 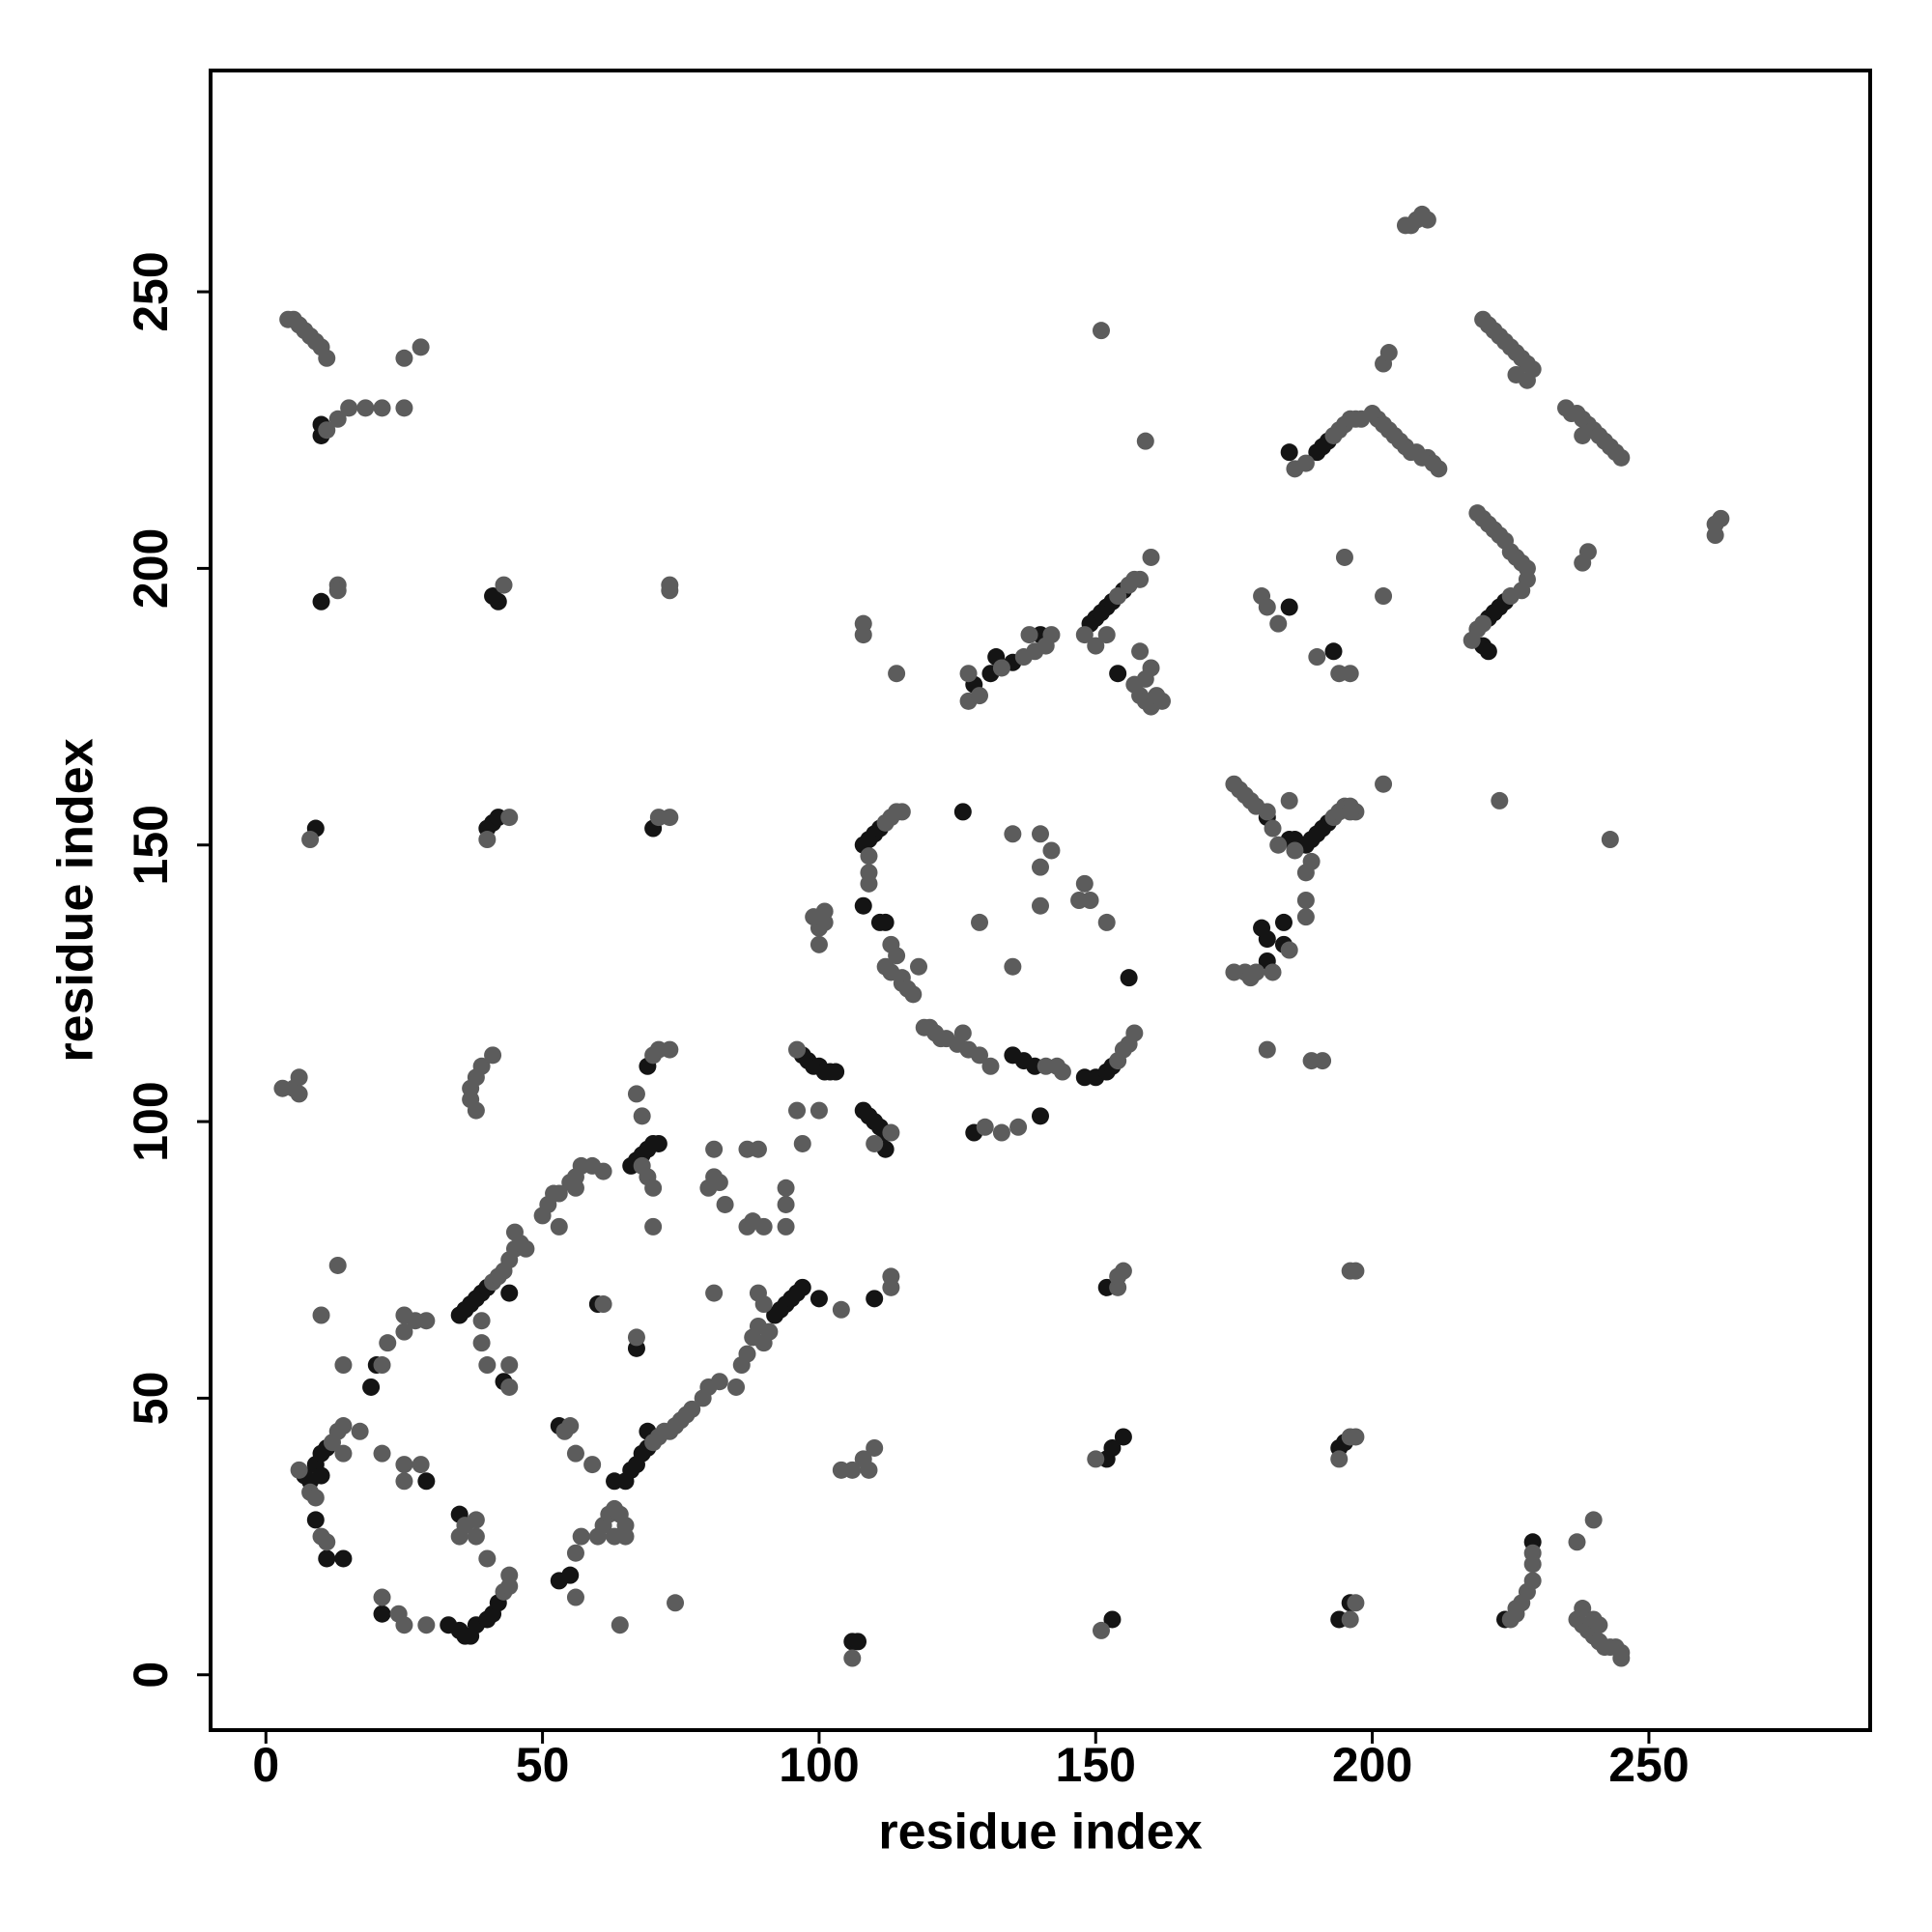 What do you see at coordinates (1040, 1832) in the screenshot?
I see `x-axis-label: residue index` at bounding box center [1040, 1832].